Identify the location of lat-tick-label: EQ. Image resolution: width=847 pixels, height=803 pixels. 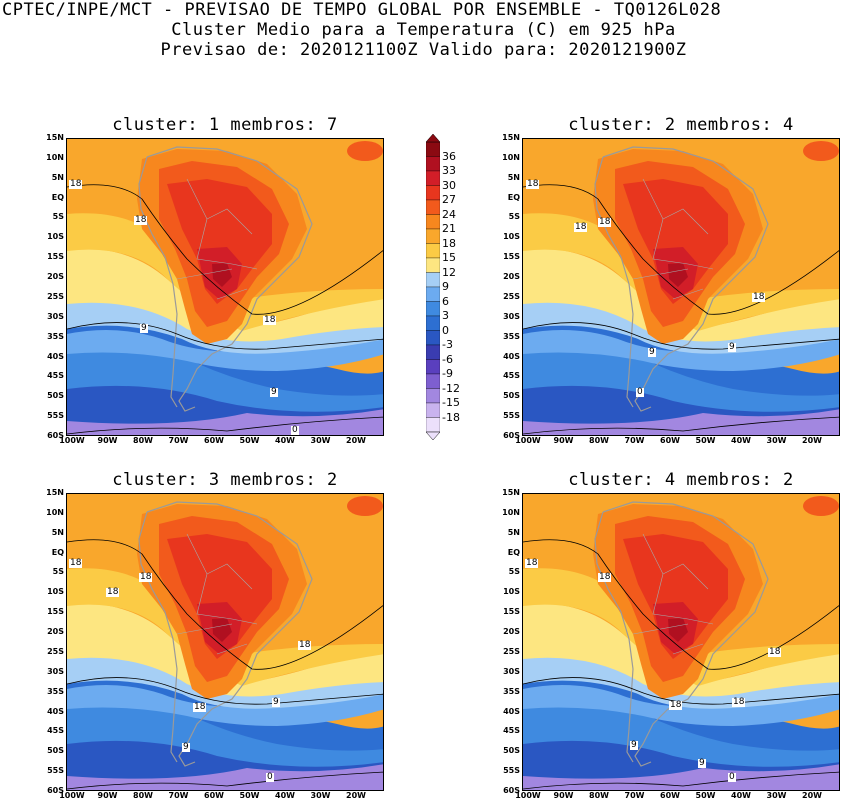
(513, 197).